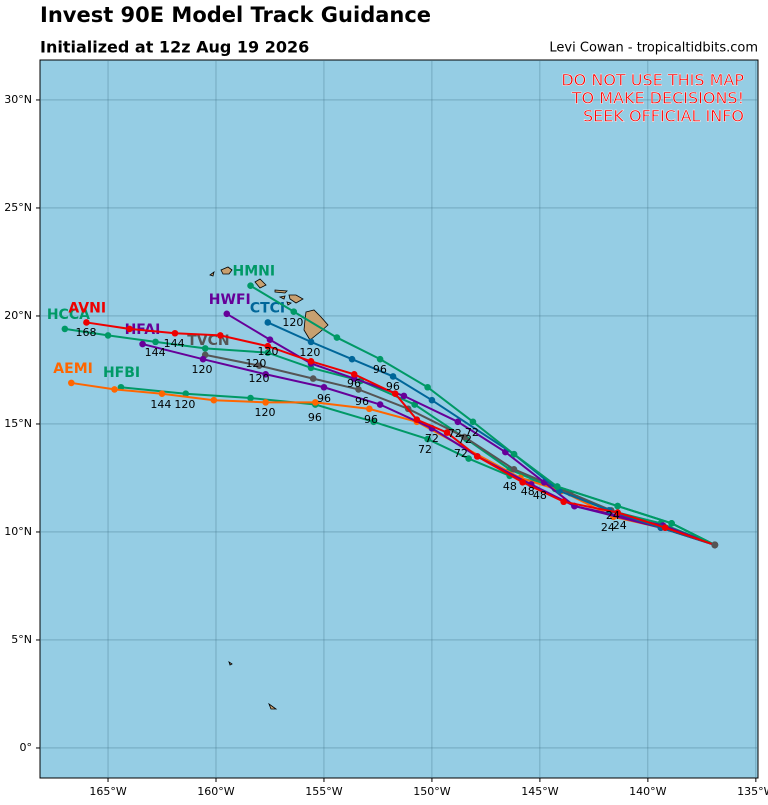 The image size is (768, 805). Describe the element at coordinates (107, 791) in the screenshot. I see `x-tick-label: 165°W` at that location.